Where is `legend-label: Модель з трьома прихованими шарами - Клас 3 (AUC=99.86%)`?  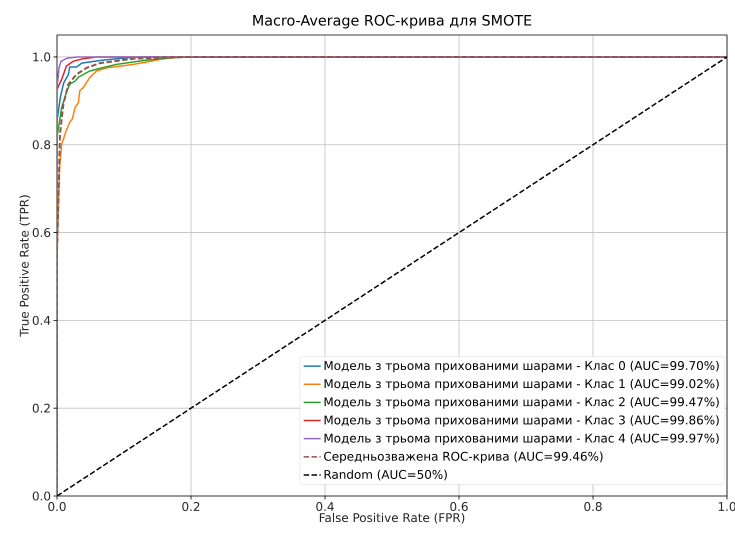 legend-label: Модель з трьома прихованими шарами - Клас 3 (AUC=99.86%) is located at coordinates (521, 421).